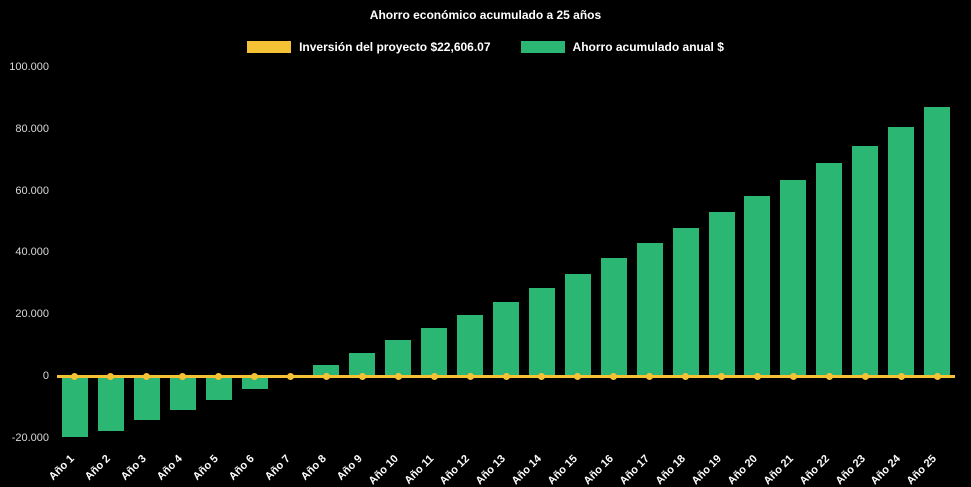  Describe the element at coordinates (32, 314) in the screenshot. I see `y-axis-label: 20.000` at that location.